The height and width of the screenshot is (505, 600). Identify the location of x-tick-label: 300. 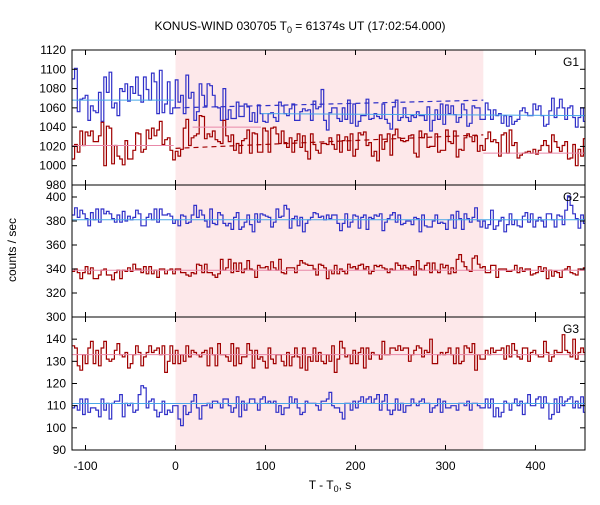
(445, 466).